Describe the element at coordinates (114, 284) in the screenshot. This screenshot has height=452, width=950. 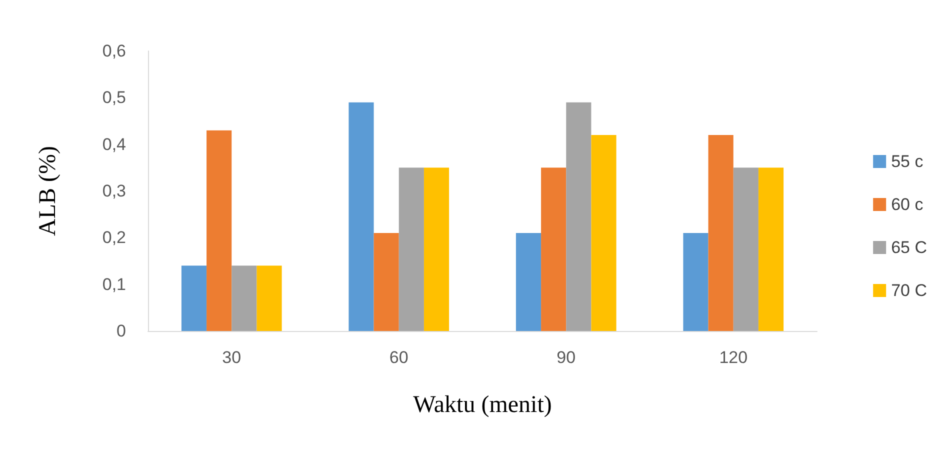
I see `y-tick-label: 0,1` at that location.